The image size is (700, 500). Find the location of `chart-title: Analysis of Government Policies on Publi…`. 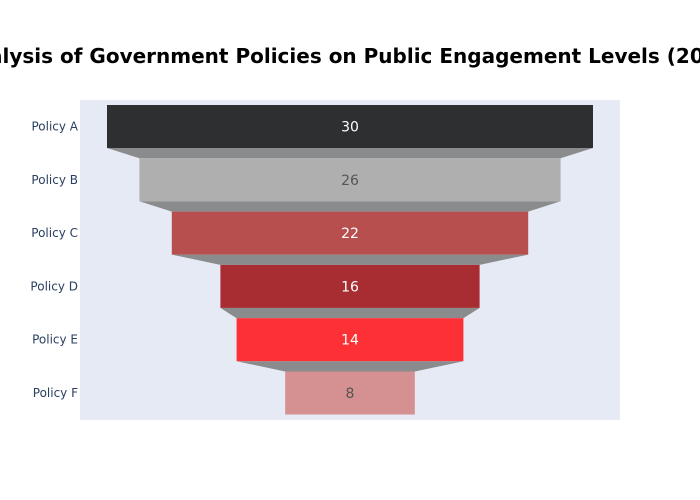

chart-title: Analysis of Government Policies on Publi… is located at coordinates (350, 56).